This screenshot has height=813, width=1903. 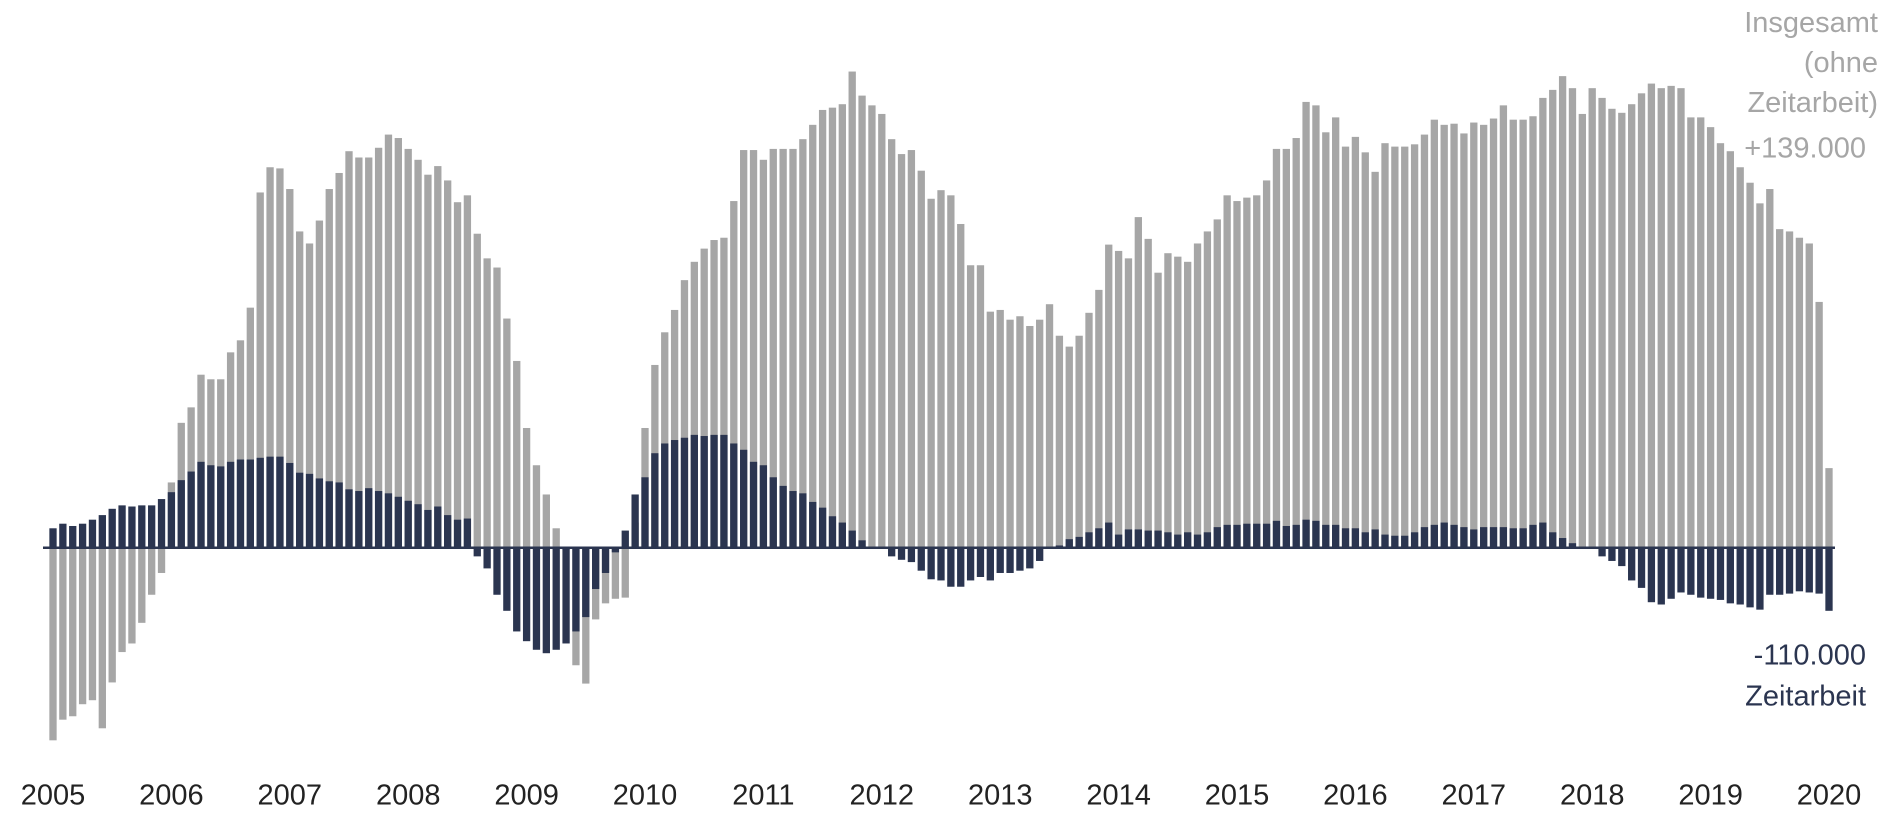 What do you see at coordinates (1805, 149) in the screenshot?
I see `value-label: +139.000` at bounding box center [1805, 149].